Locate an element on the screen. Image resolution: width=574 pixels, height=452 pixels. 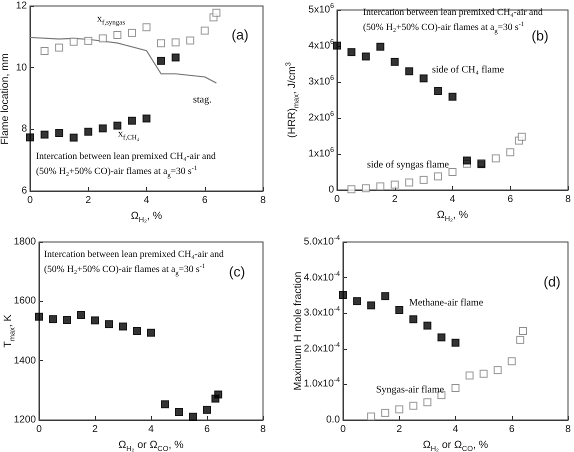
y-tick-label: 0.0 is located at coordinates (333, 420).